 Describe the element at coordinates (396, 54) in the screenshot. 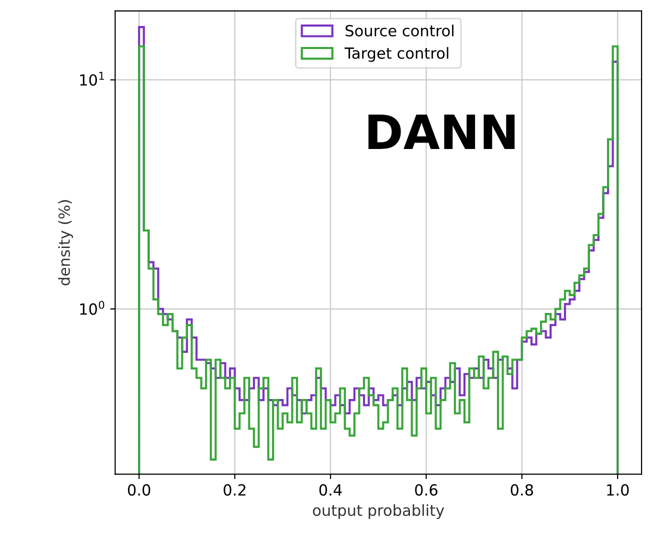

I see `legend-label: Target control` at that location.